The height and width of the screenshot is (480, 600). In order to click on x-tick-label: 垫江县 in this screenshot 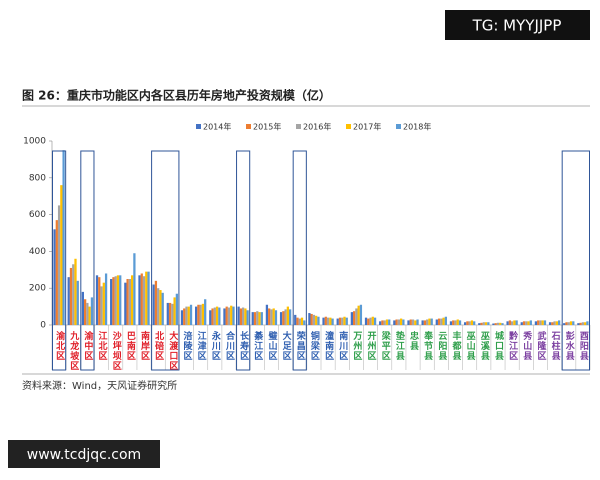, I will do `click(399, 345)`.